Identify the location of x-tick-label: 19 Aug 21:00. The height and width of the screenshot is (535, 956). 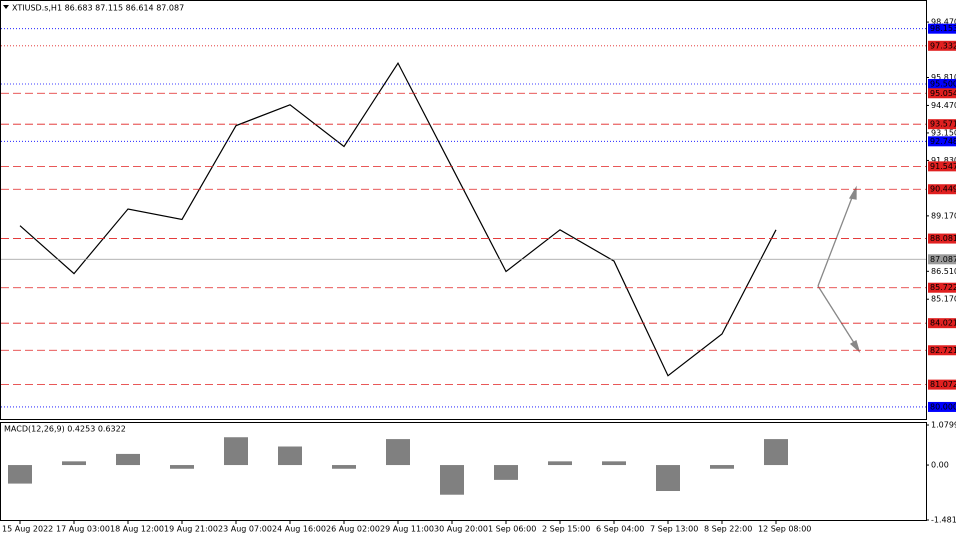
(191, 529).